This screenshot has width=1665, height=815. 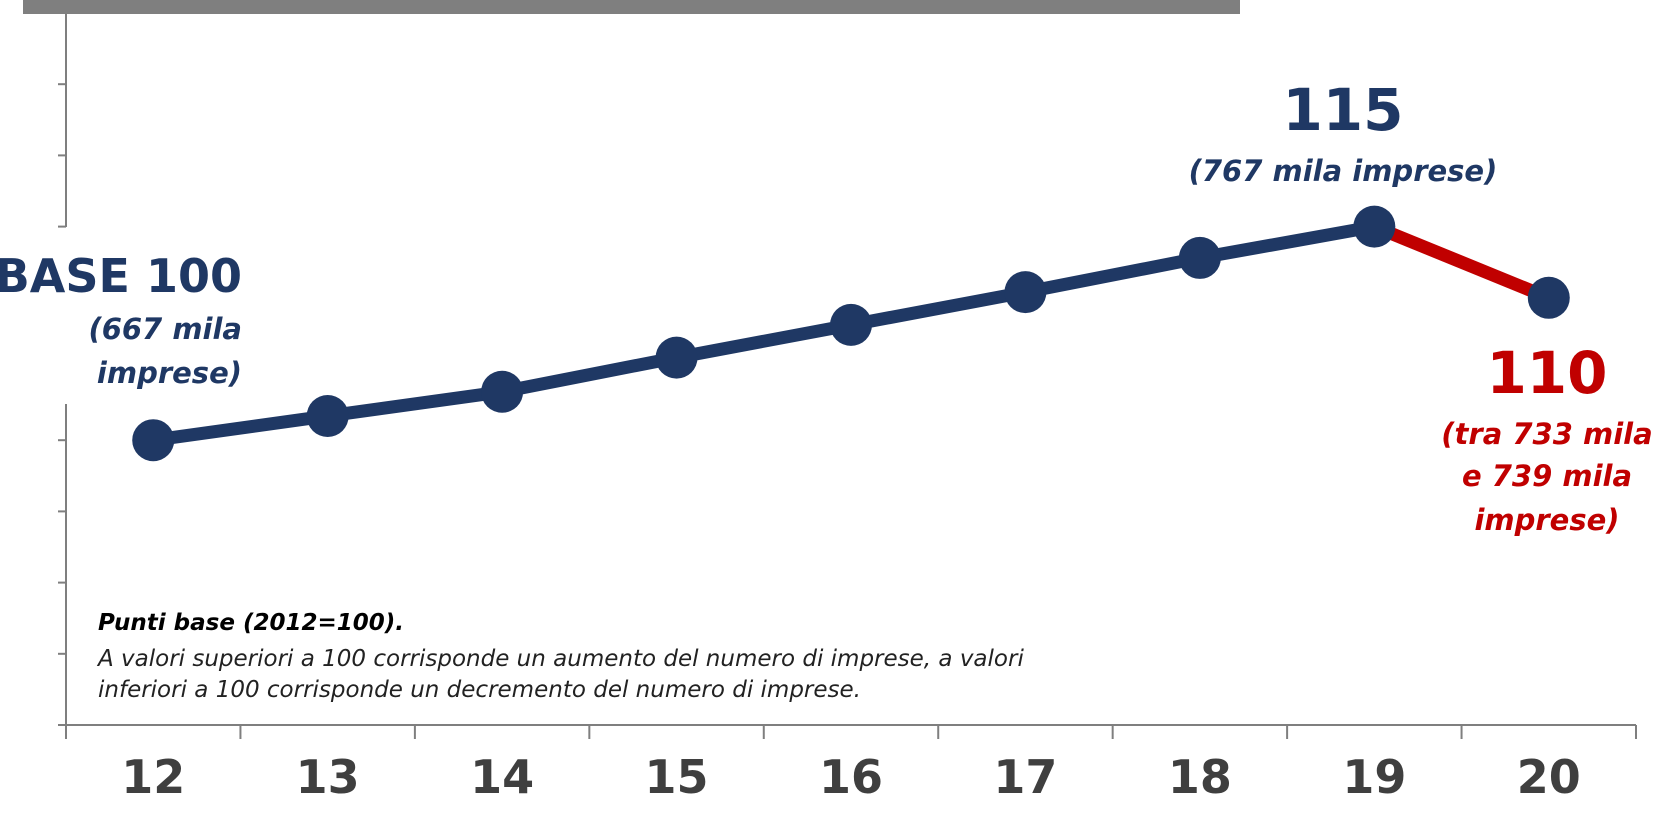 I want to click on x-tick-label: 18, so click(x=1200, y=777).